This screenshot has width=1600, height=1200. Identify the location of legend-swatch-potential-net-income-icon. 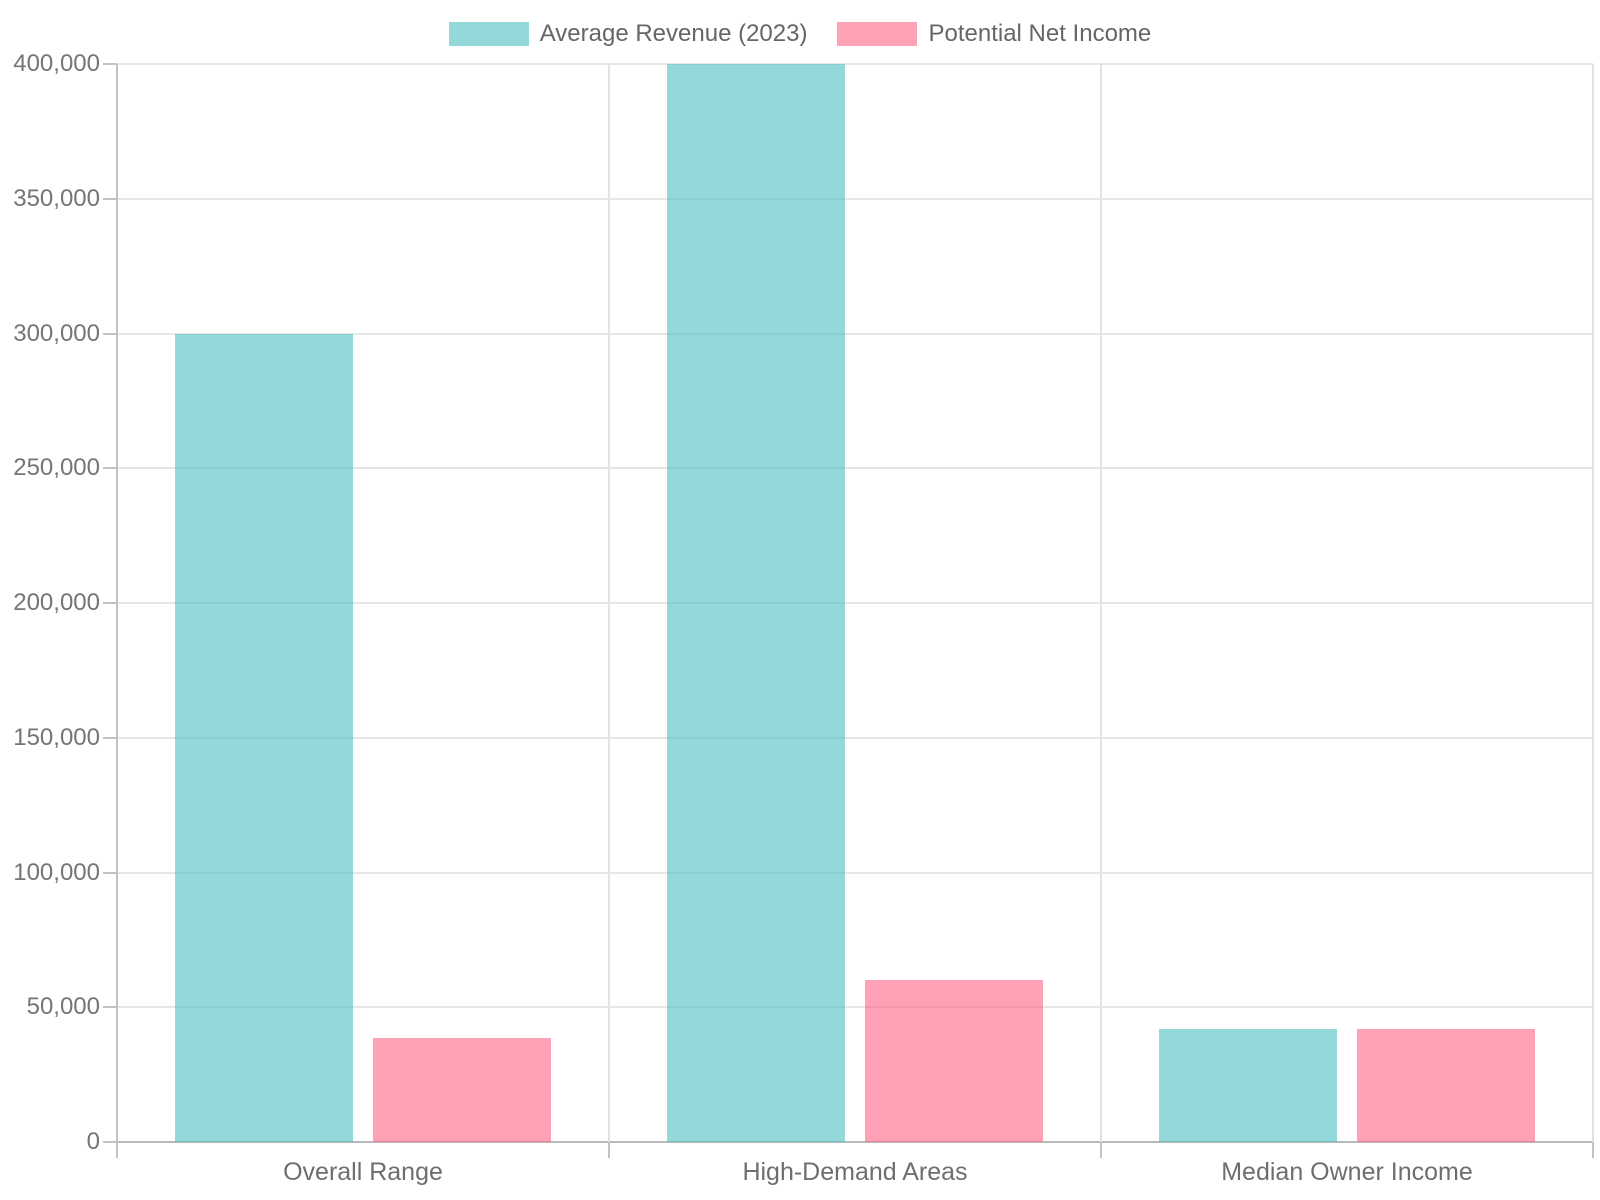
(877, 34).